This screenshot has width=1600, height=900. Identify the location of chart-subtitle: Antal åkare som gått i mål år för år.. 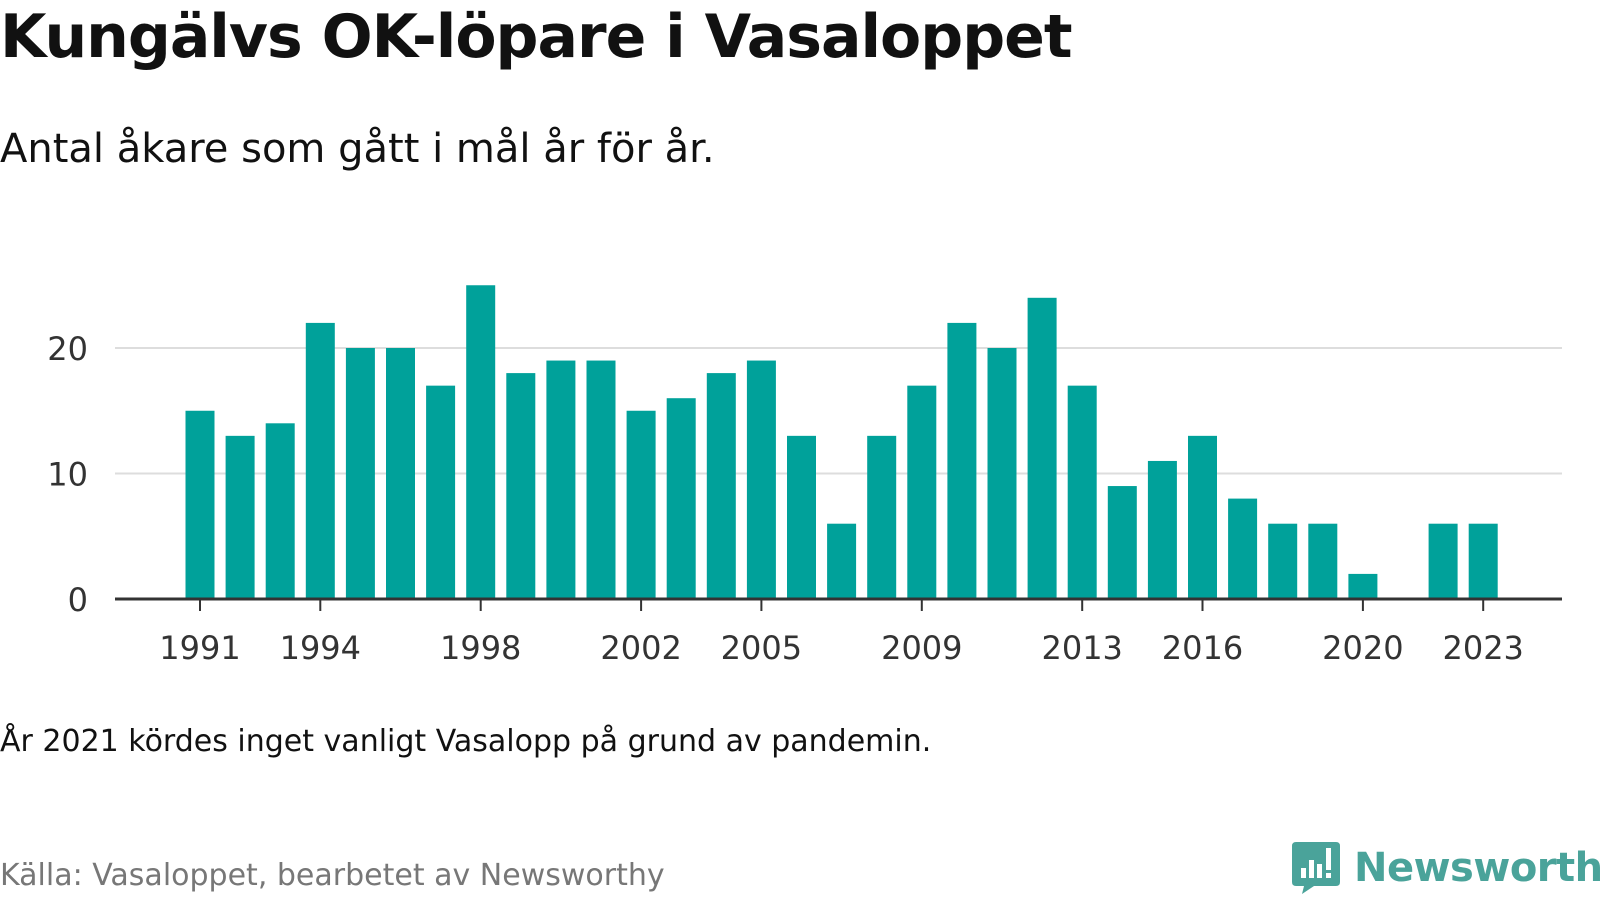
(357, 149).